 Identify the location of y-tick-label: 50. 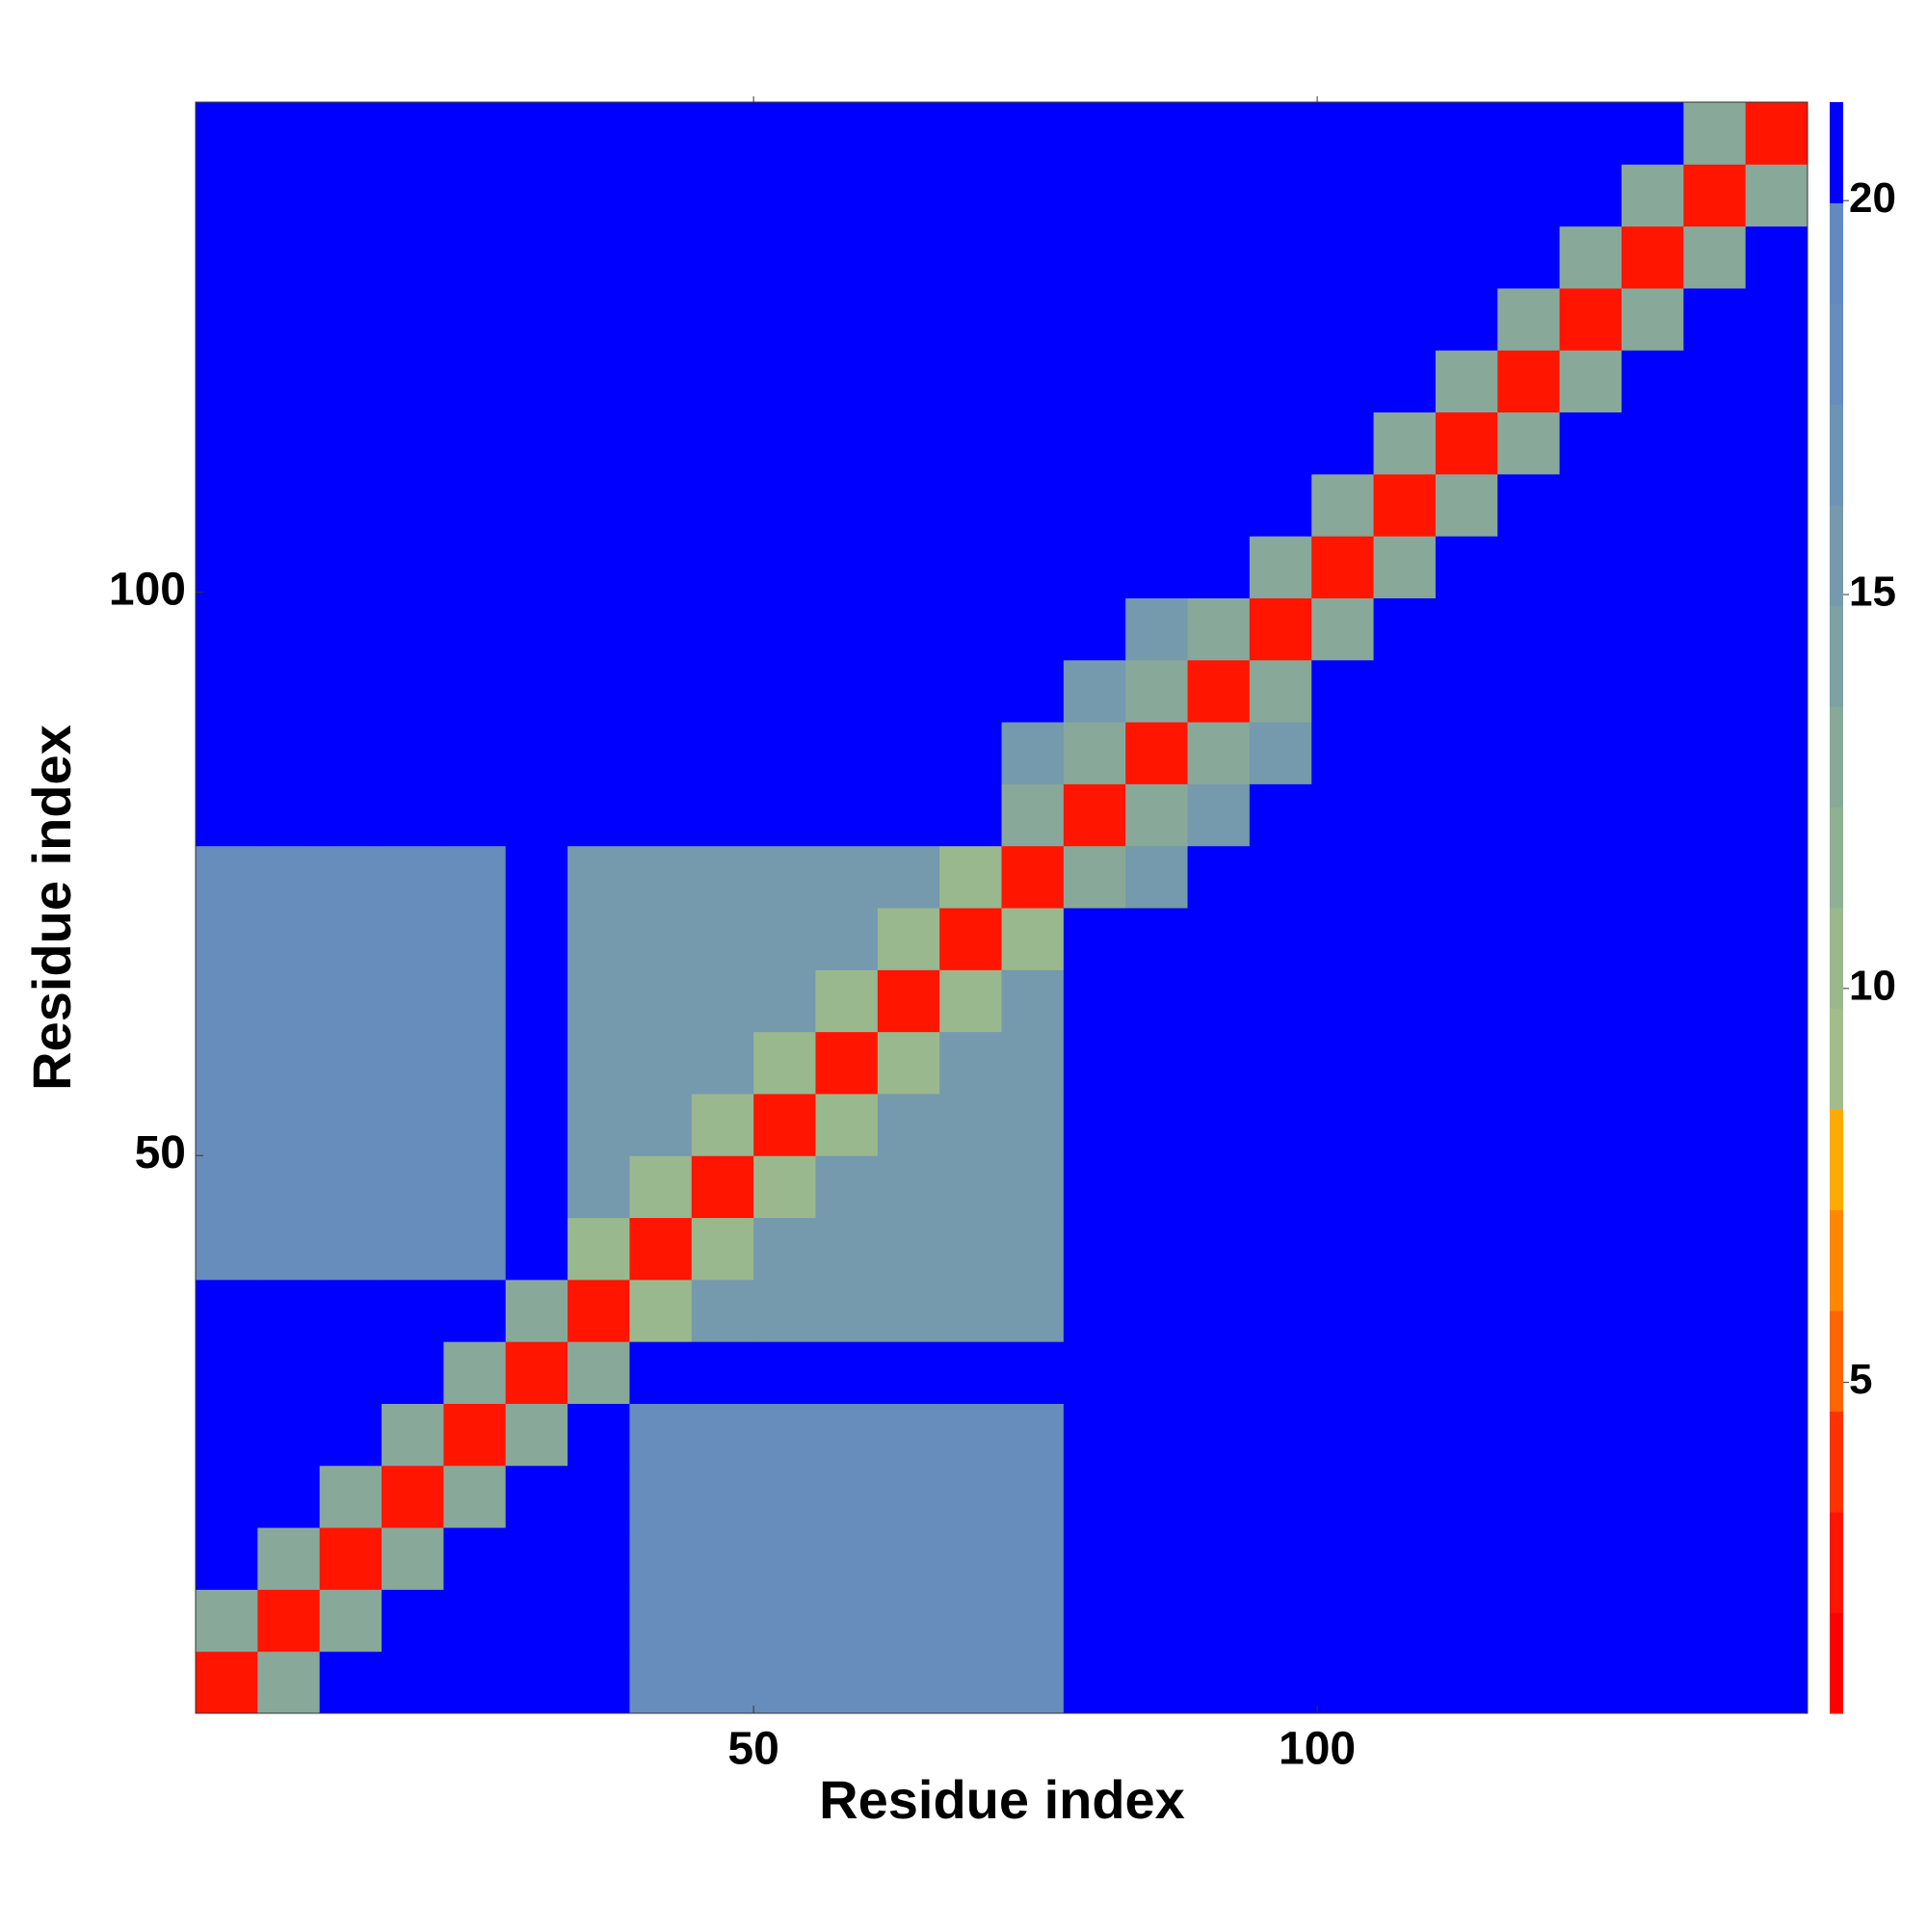
(160, 1152).